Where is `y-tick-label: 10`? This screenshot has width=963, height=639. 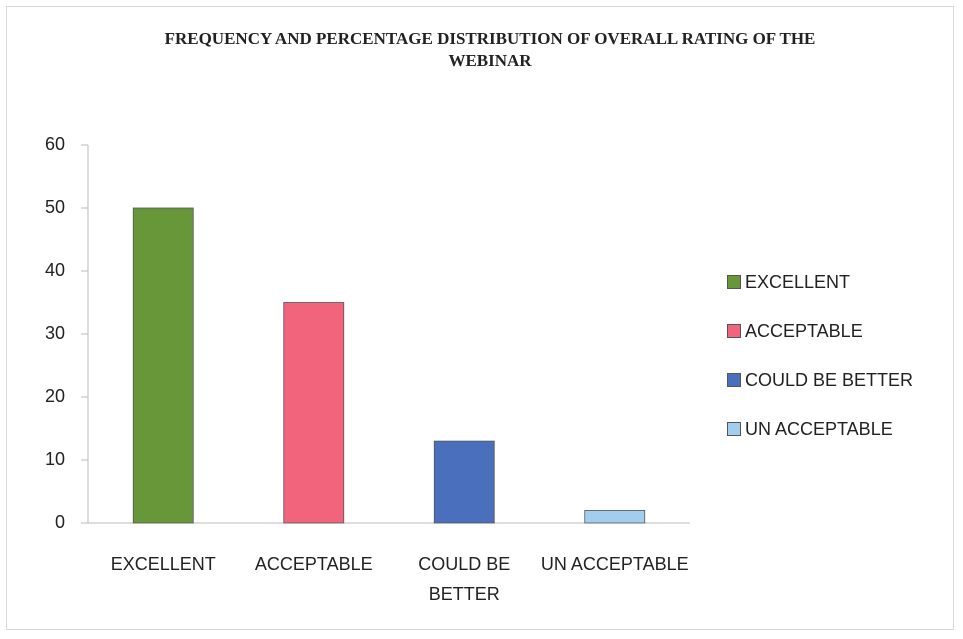
y-tick-label: 10 is located at coordinates (55, 459).